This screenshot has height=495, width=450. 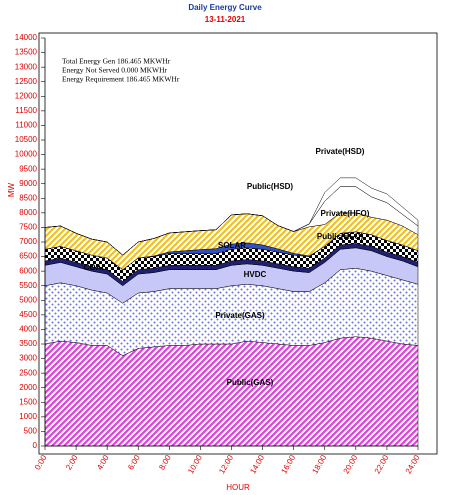 I want to click on x-tick-label: 22:00, so click(x=382, y=464).